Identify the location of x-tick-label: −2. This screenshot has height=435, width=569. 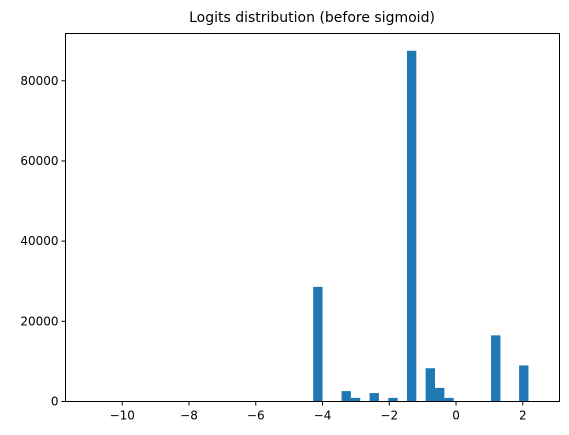
(389, 416).